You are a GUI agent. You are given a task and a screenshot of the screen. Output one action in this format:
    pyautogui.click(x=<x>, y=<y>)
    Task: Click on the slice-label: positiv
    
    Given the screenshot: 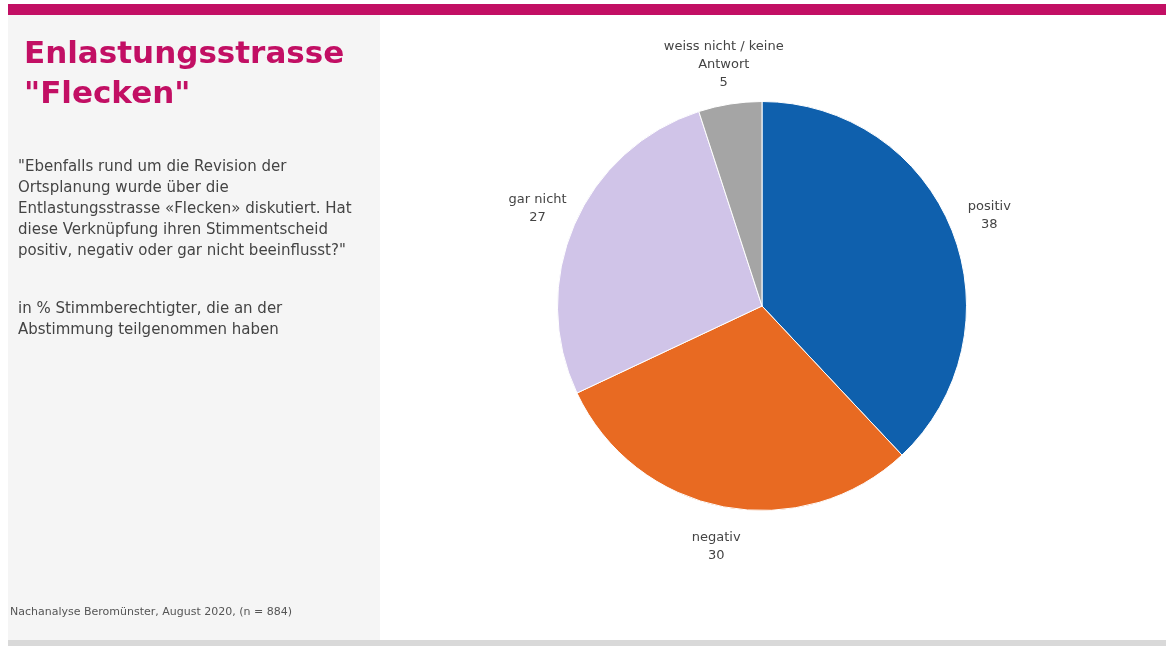 What is the action you would take?
    pyautogui.click(x=989, y=206)
    